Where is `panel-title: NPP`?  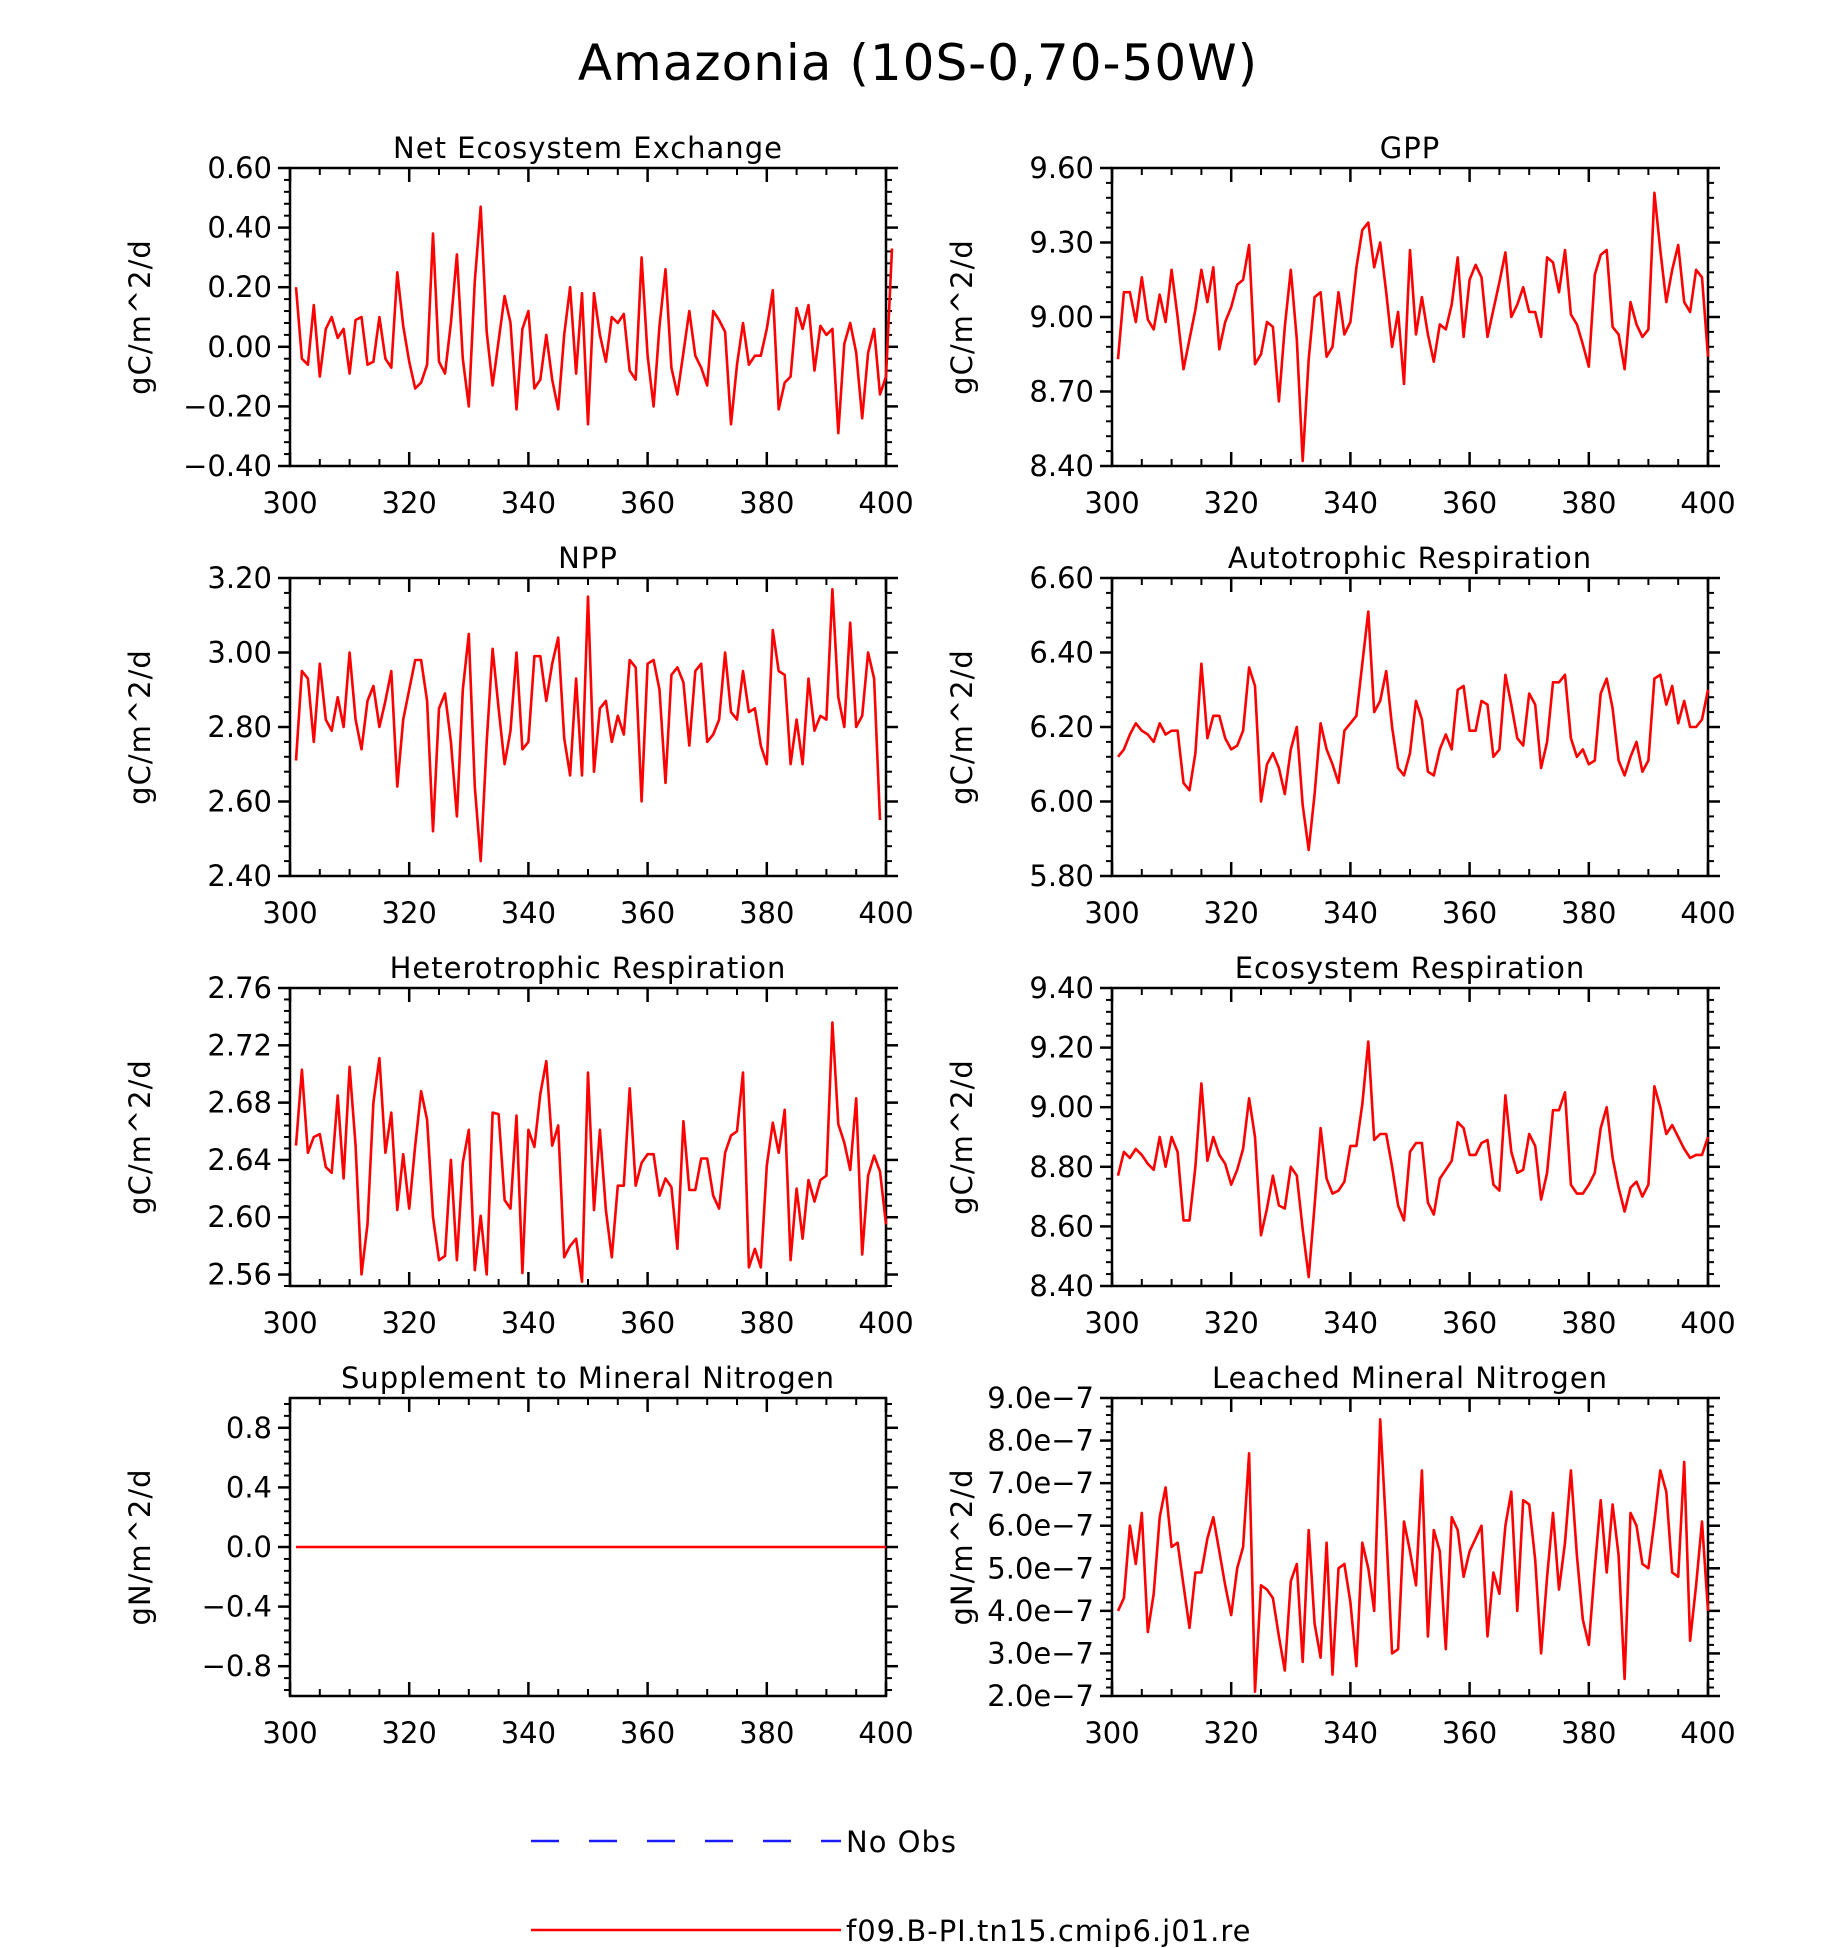
panel-title: NPP is located at coordinates (588, 558).